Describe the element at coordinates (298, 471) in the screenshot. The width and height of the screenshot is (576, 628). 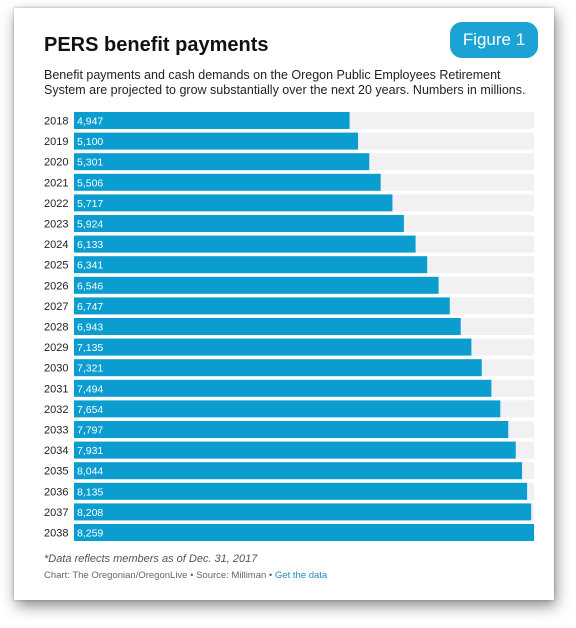
I see `bar-2035` at that location.